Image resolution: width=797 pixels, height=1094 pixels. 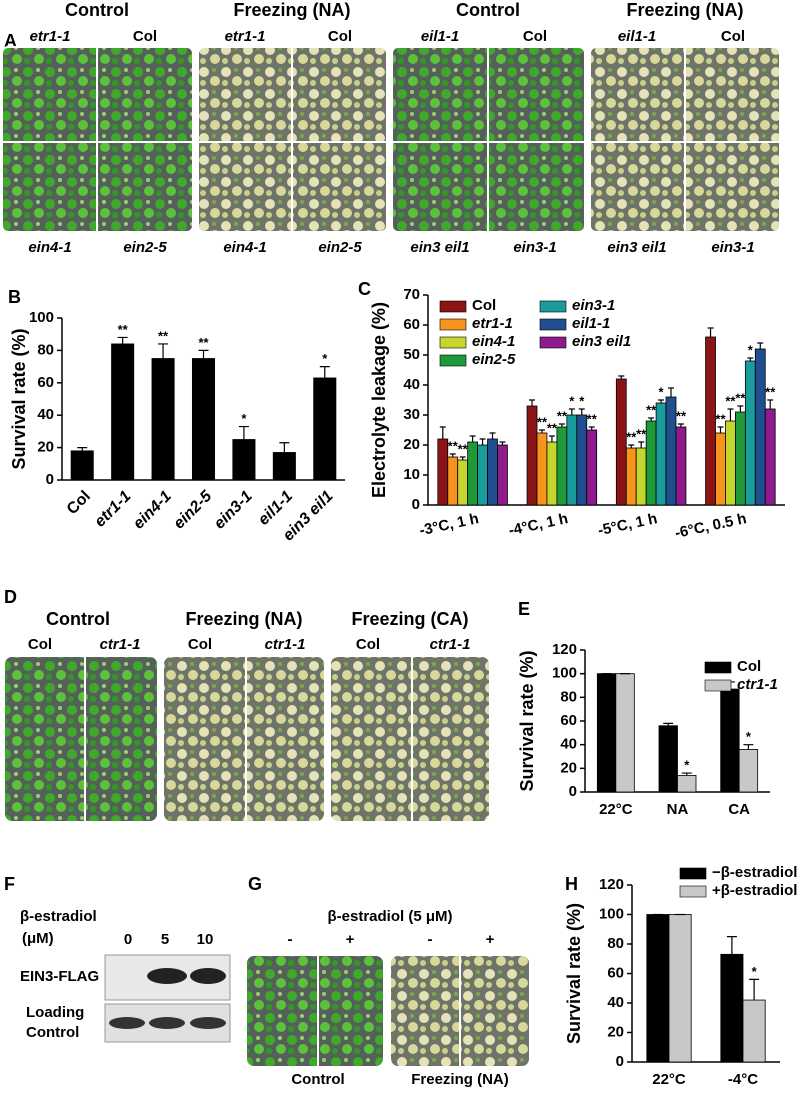 I want to click on x-tick-label: Col, so click(x=79, y=503).